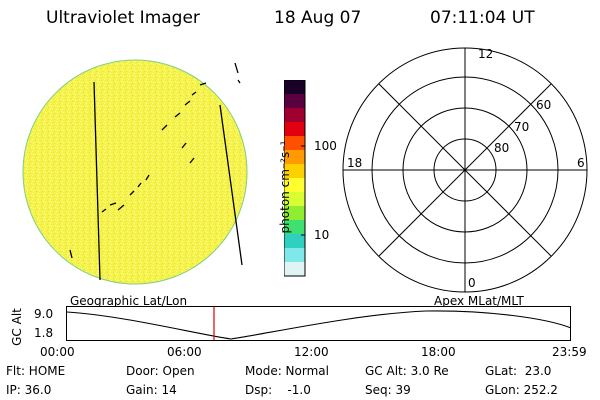 Image resolution: width=600 pixels, height=400 pixels. What do you see at coordinates (151, 390) in the screenshot?
I see `status-gain: Gain: 14` at bounding box center [151, 390].